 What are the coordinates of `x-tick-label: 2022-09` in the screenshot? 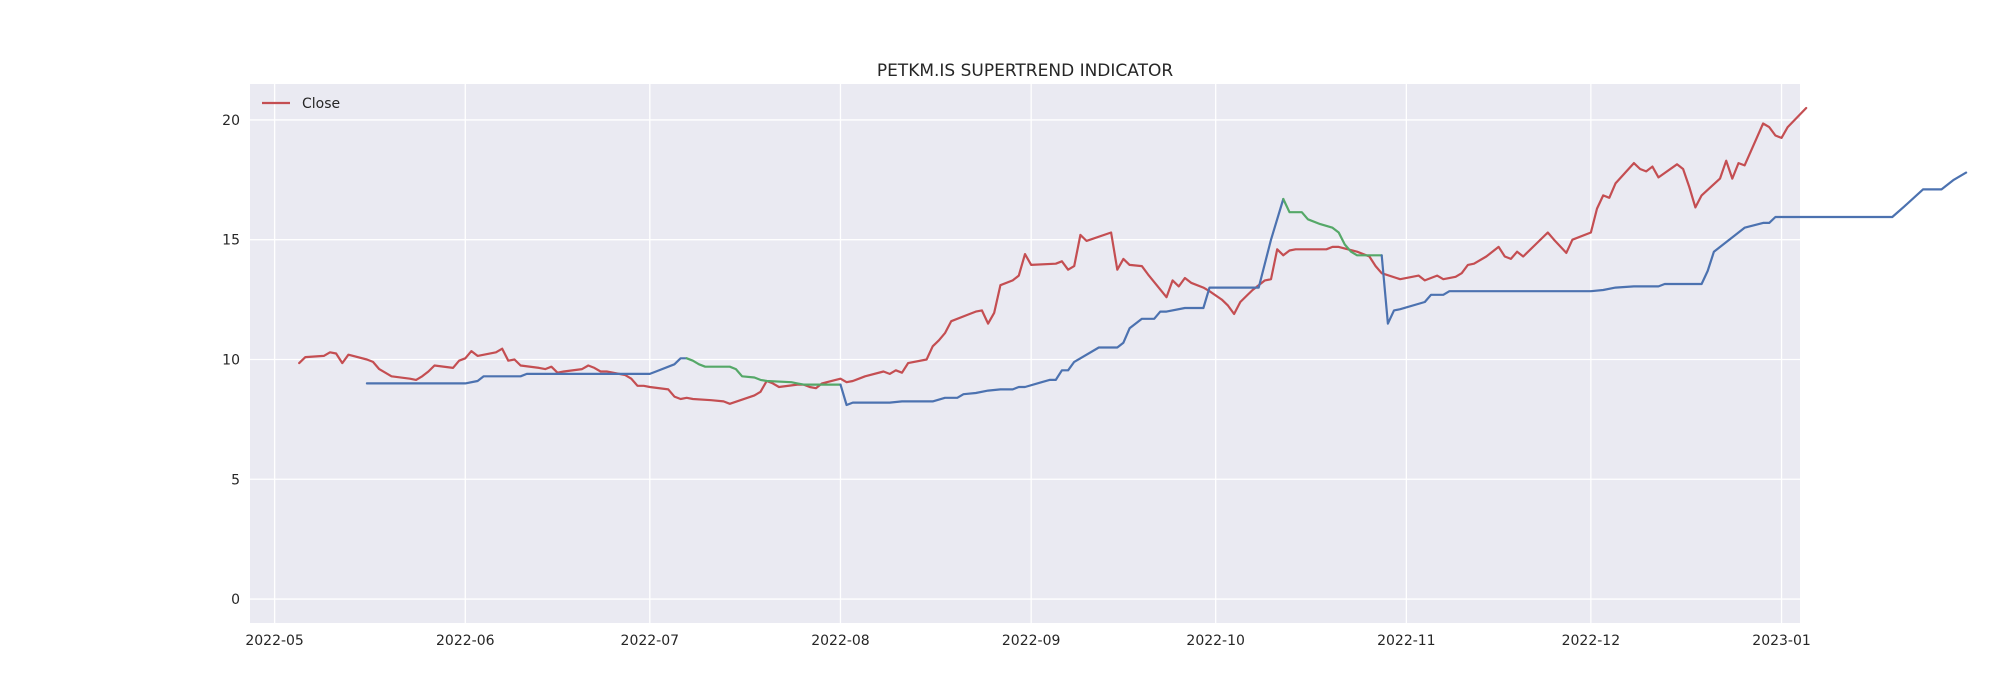 It's located at (1031, 641).